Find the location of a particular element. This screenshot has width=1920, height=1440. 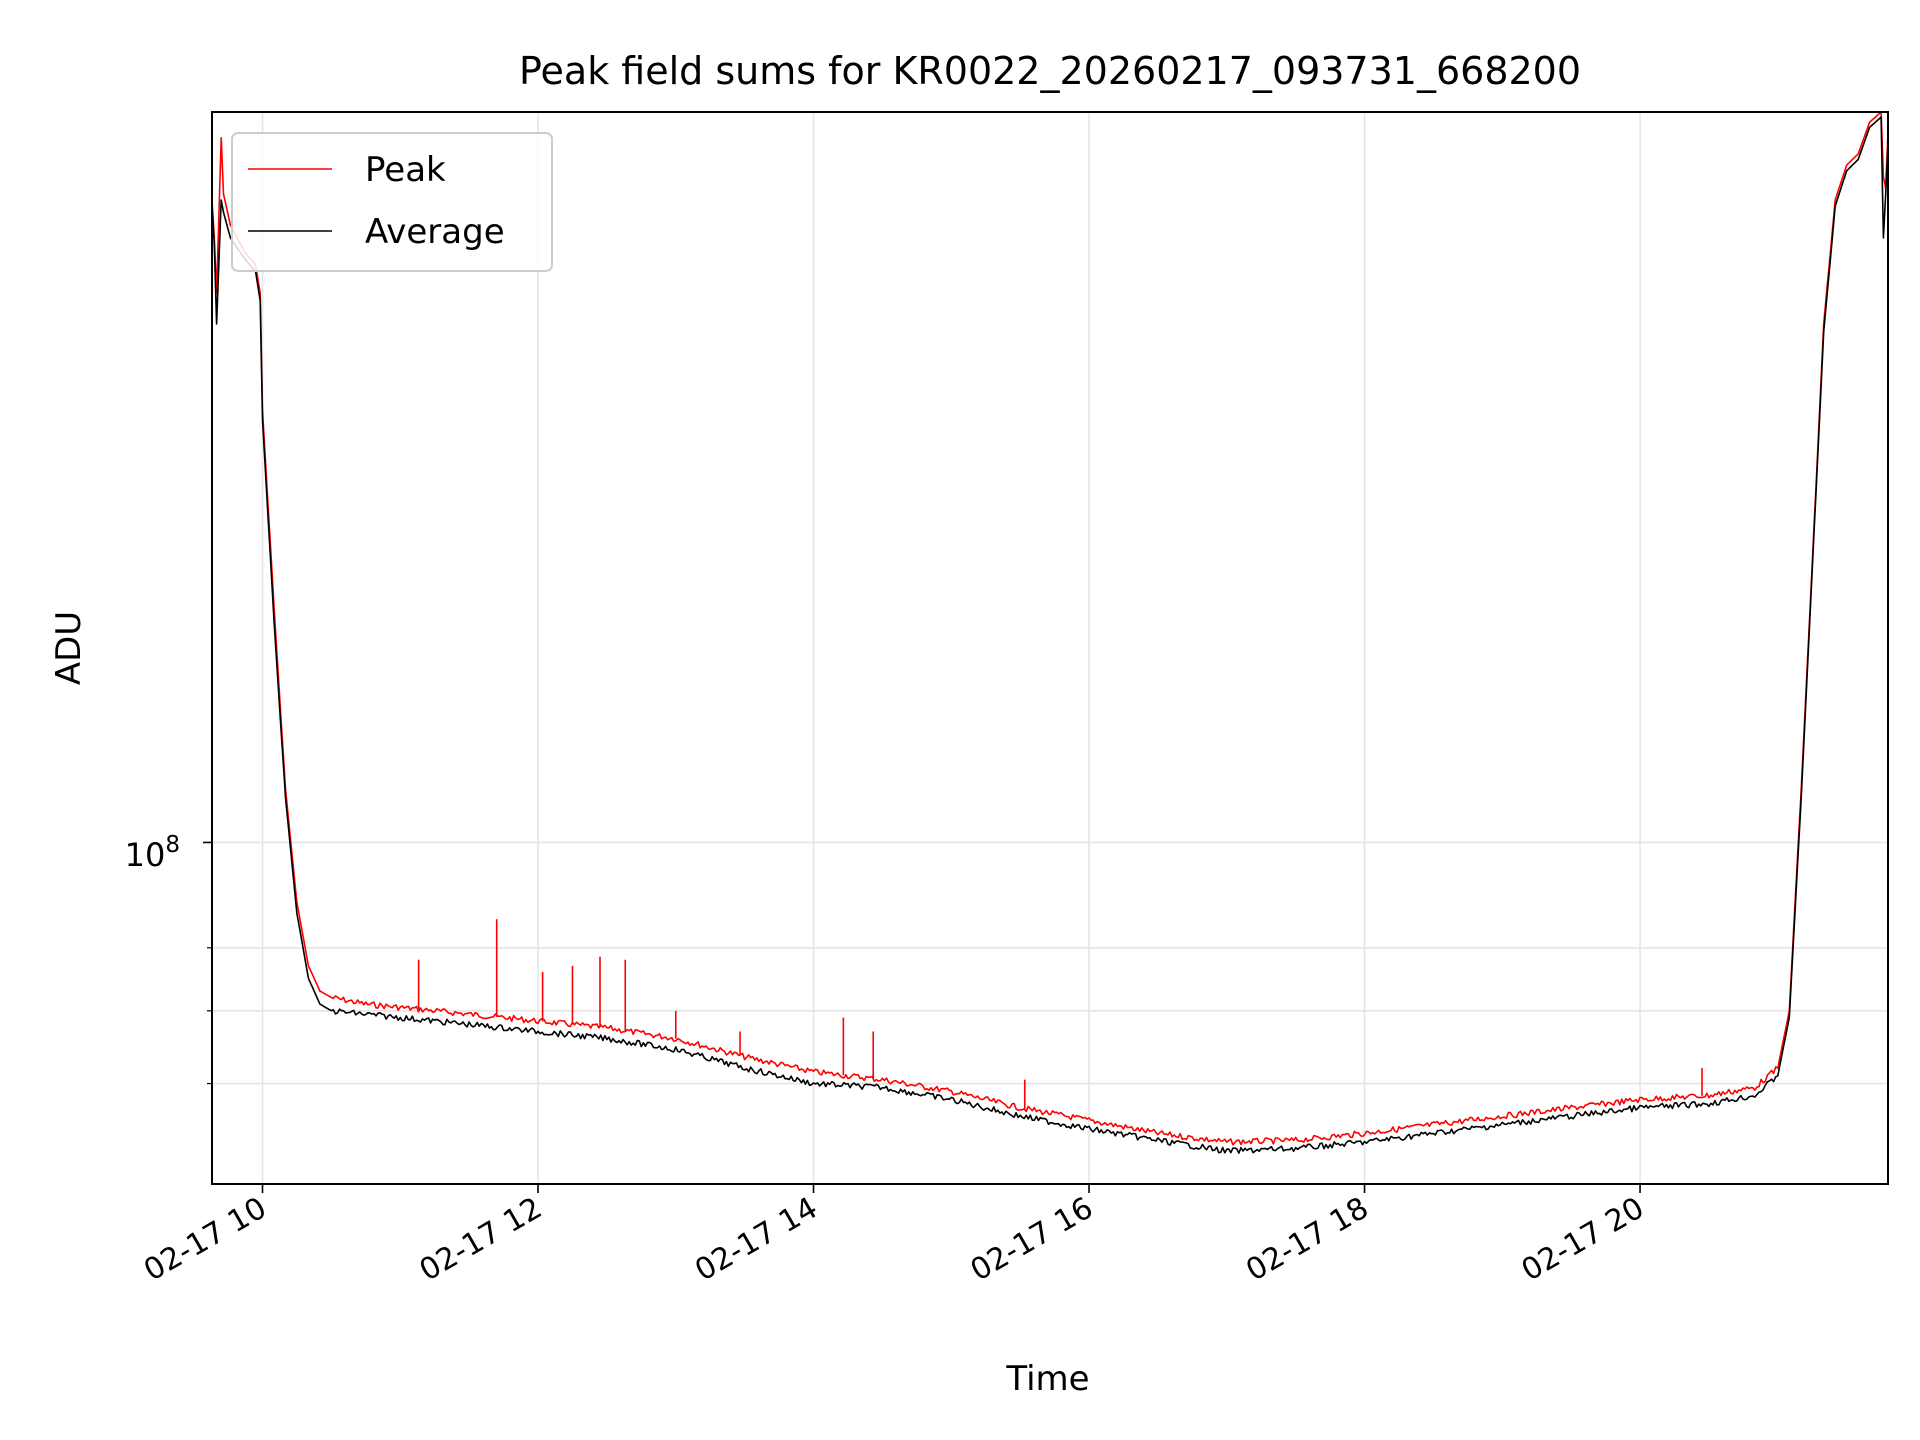

legend-box is located at coordinates (392, 202).